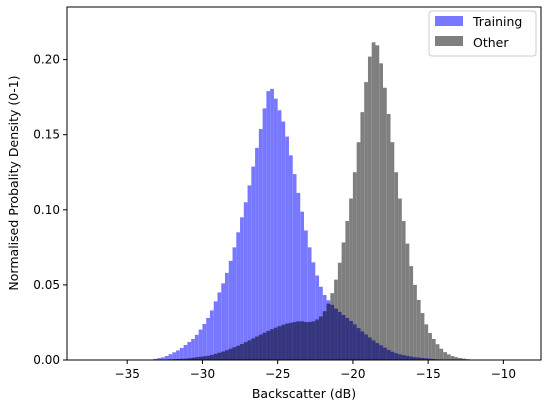 Image resolution: width=550 pixels, height=405 pixels. Describe the element at coordinates (46, 360) in the screenshot. I see `y-tick-label: 0.00` at that location.